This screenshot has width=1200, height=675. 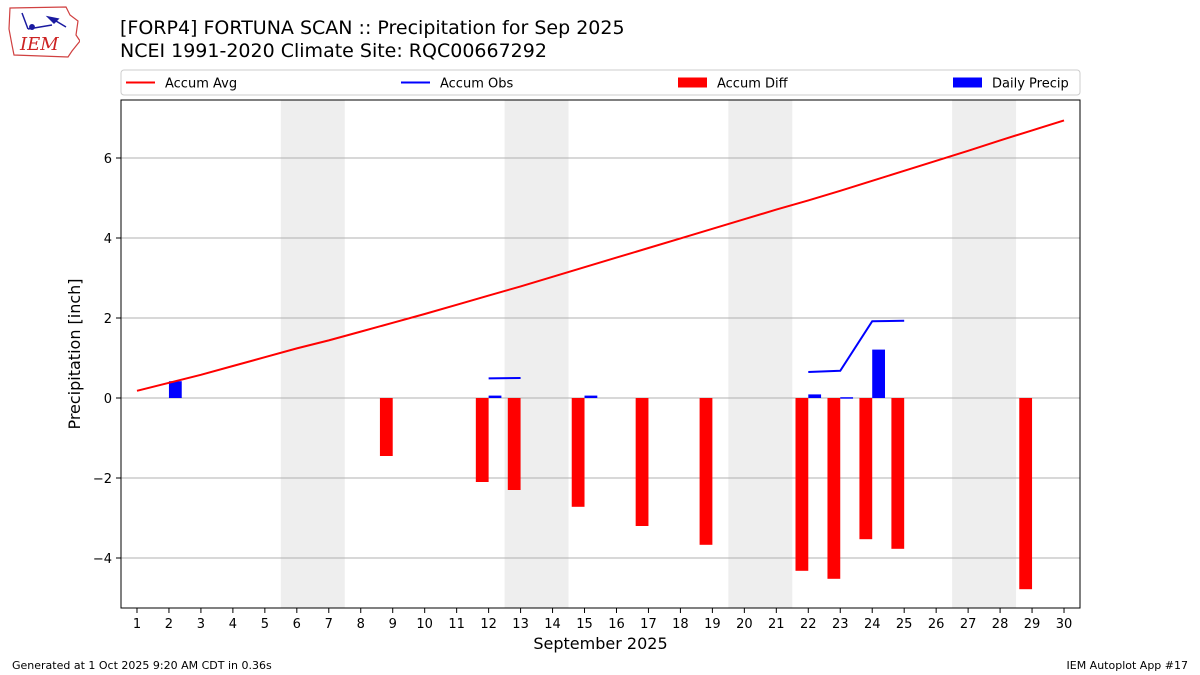 I want to click on y-axis-label: Precipitation [inch], so click(x=74, y=353).